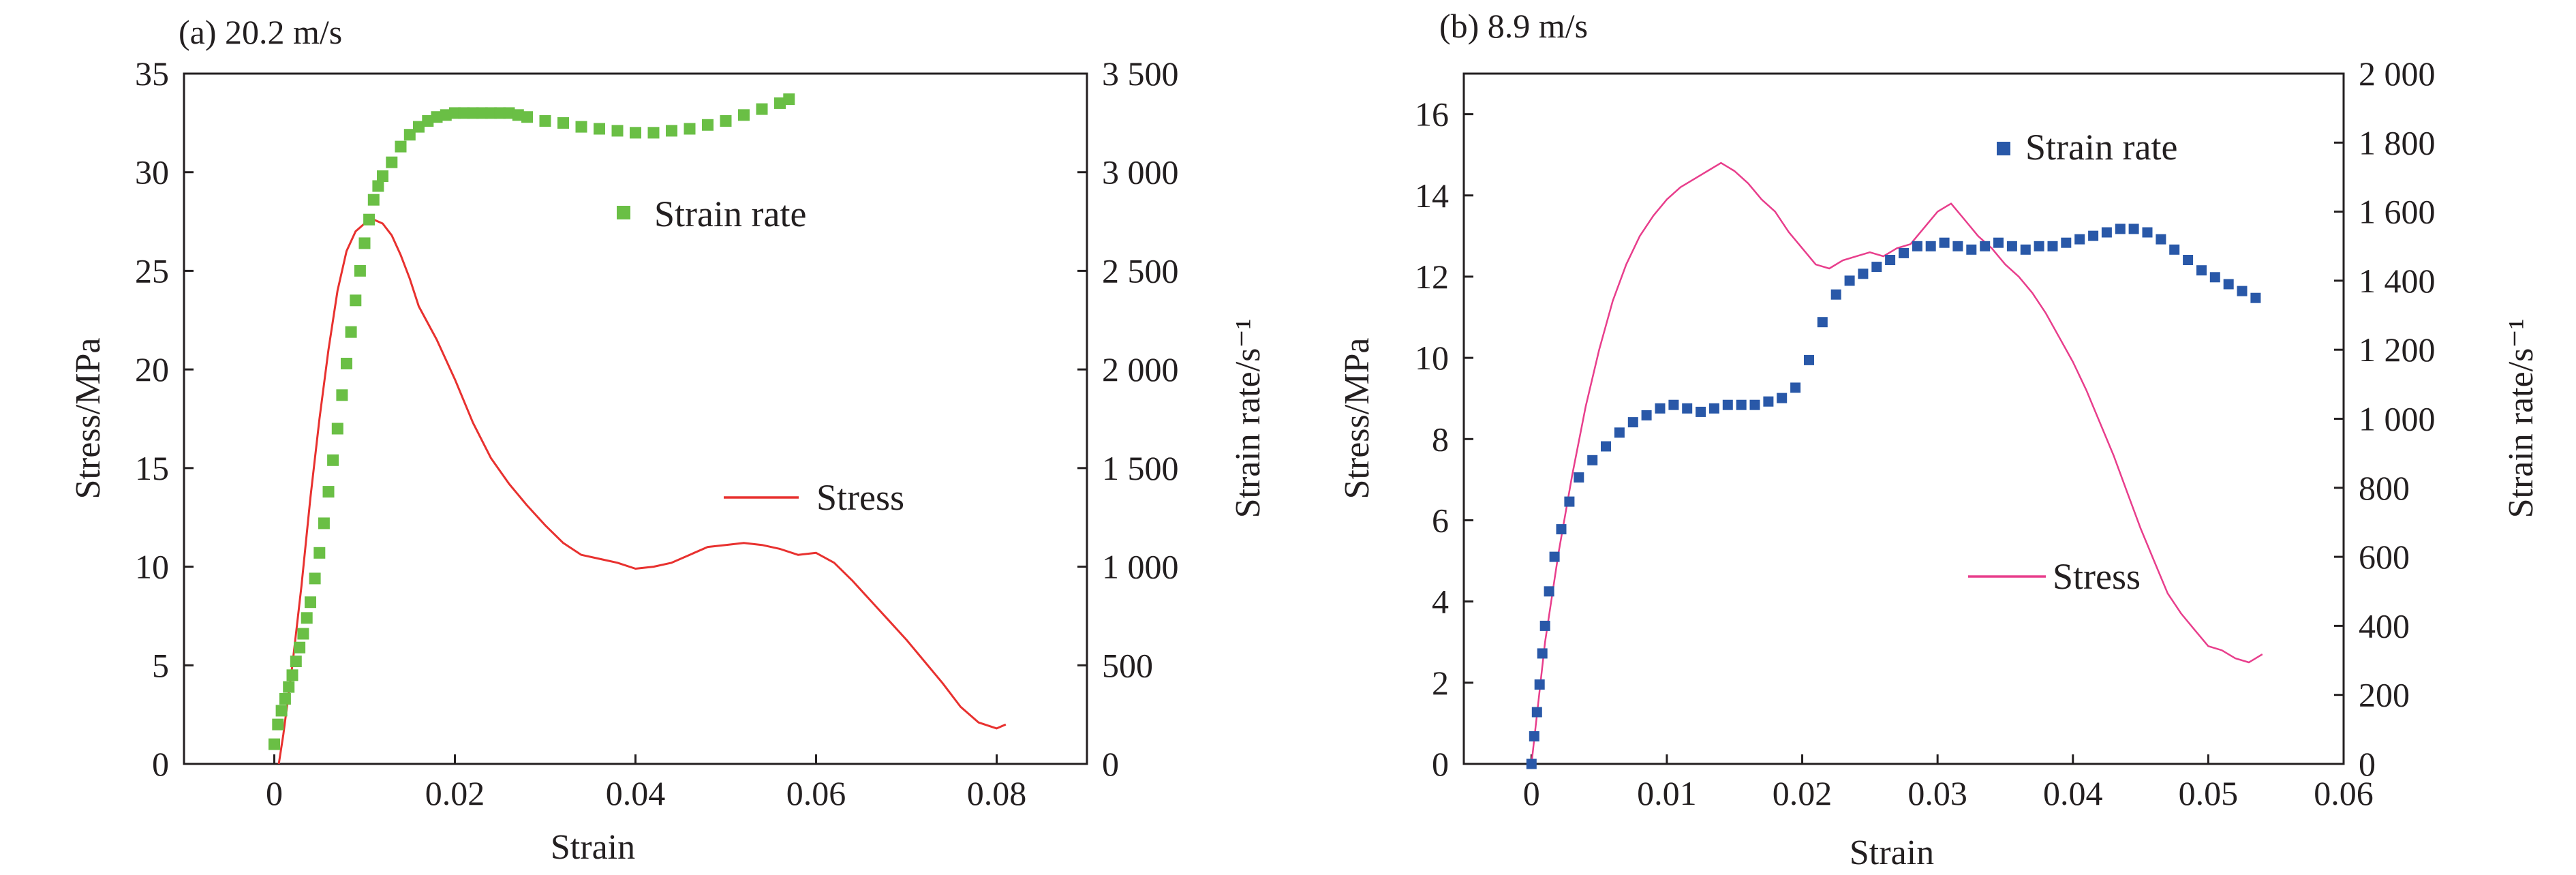 The width and height of the screenshot is (2576, 875). Describe the element at coordinates (152, 74) in the screenshot. I see `y-tick-label: 35` at that location.